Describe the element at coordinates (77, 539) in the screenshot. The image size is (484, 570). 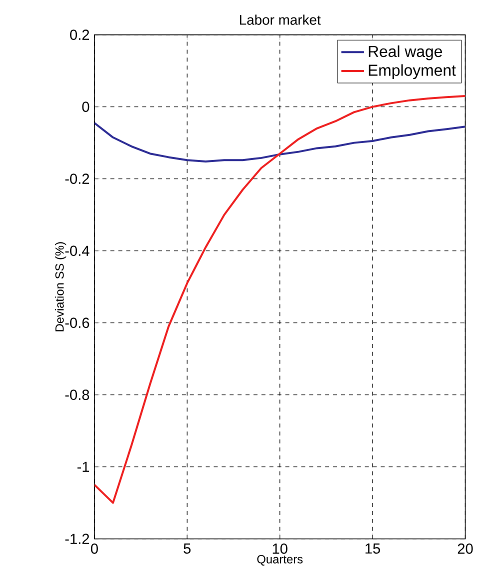
I see `y-tick-label: -1.2` at that location.